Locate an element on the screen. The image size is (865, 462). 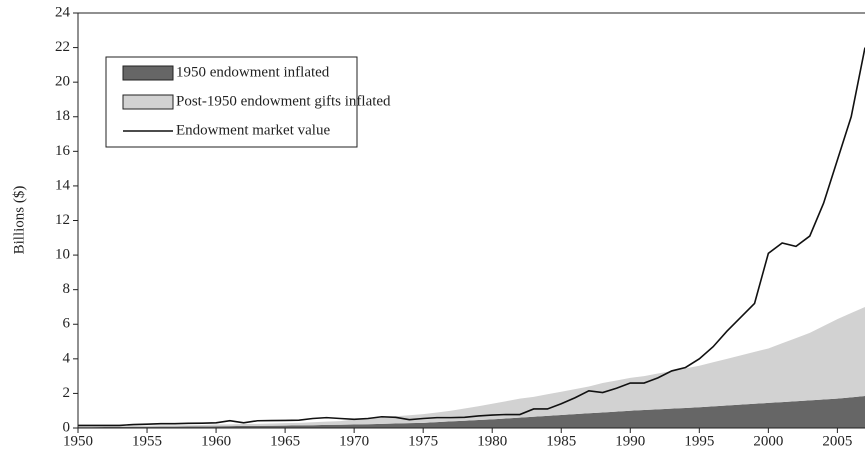
y-tick-label: 18 is located at coordinates (62, 116).